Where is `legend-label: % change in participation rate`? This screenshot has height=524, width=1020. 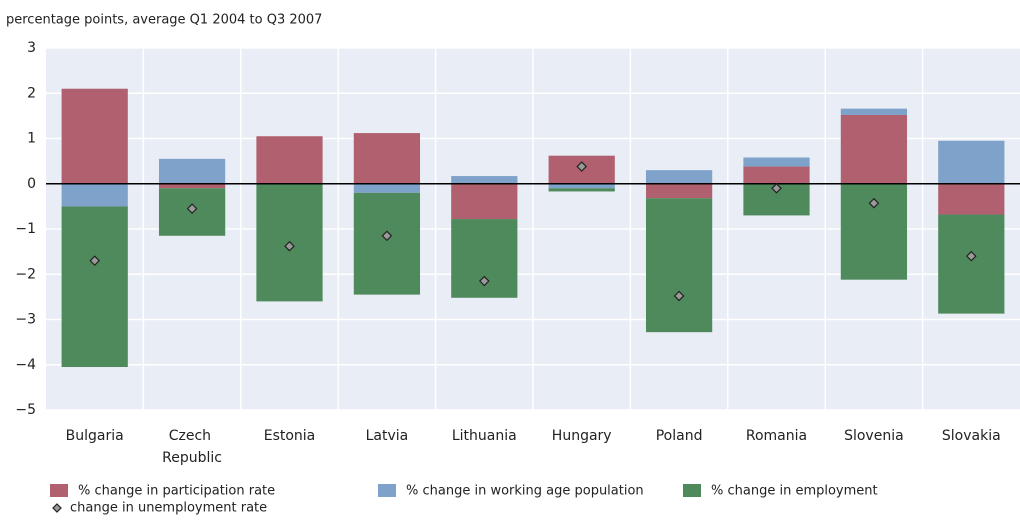
legend-label: % change in participation rate is located at coordinates (176, 491).